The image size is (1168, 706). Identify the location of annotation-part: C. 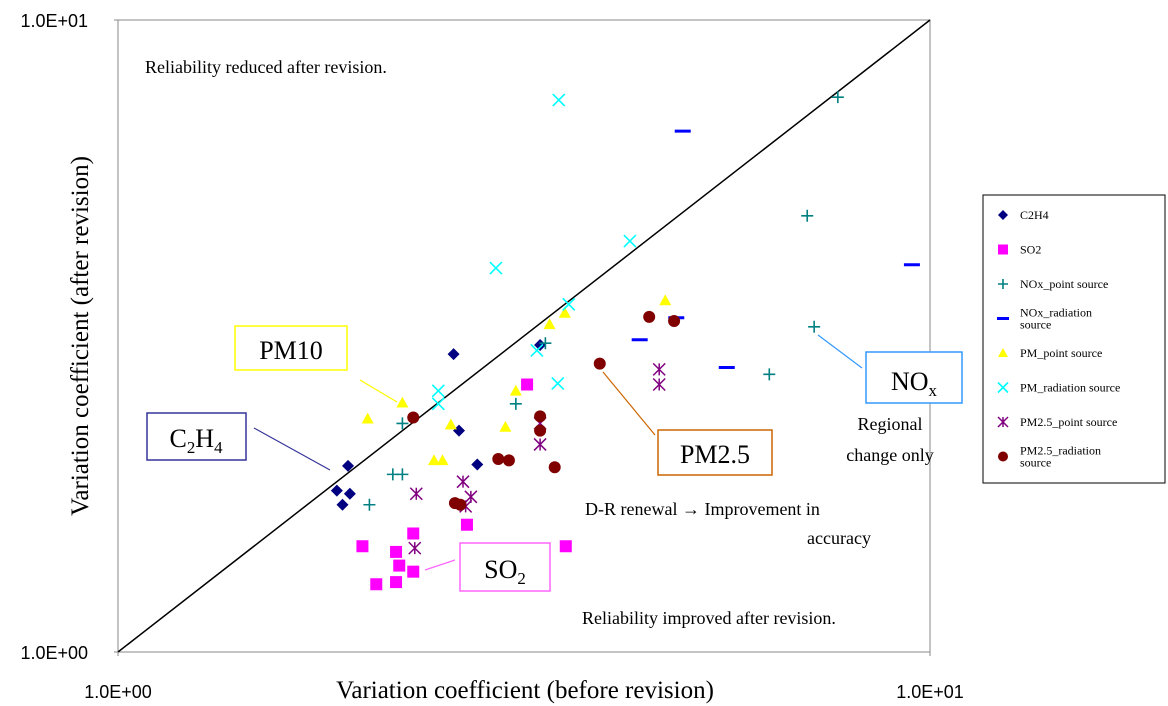
(177, 438).